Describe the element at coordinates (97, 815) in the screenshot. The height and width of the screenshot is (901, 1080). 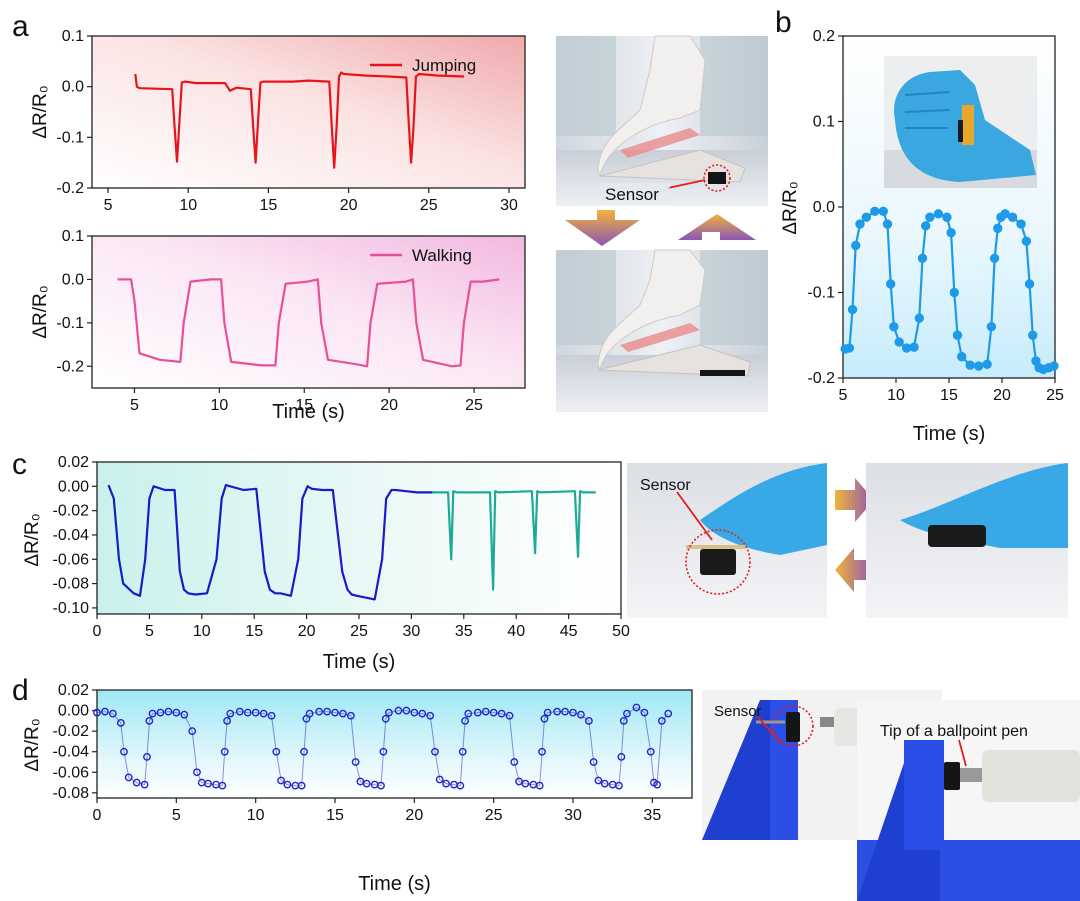
I see `x-tick-label: 0` at that location.